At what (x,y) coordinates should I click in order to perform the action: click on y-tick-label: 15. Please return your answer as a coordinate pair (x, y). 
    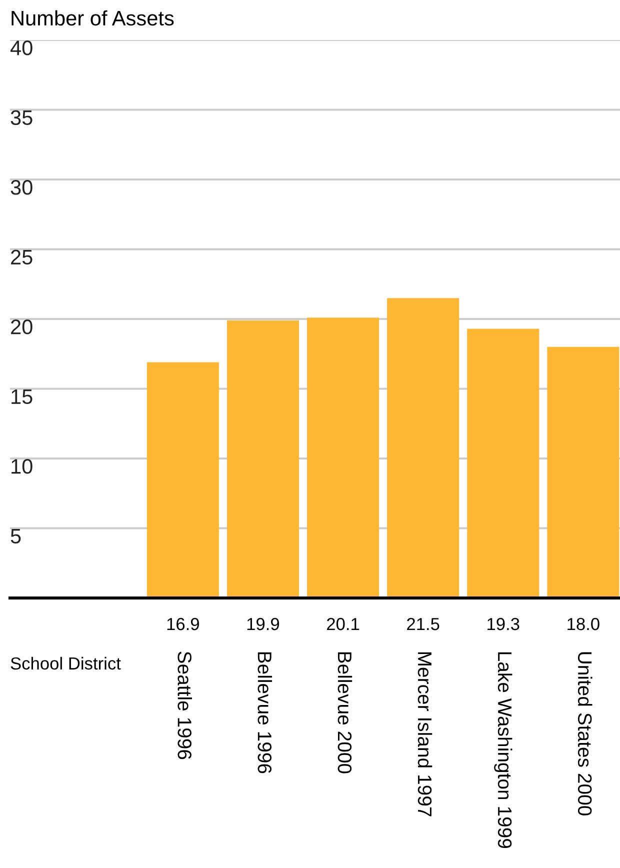
    Looking at the image, I should click on (22, 397).